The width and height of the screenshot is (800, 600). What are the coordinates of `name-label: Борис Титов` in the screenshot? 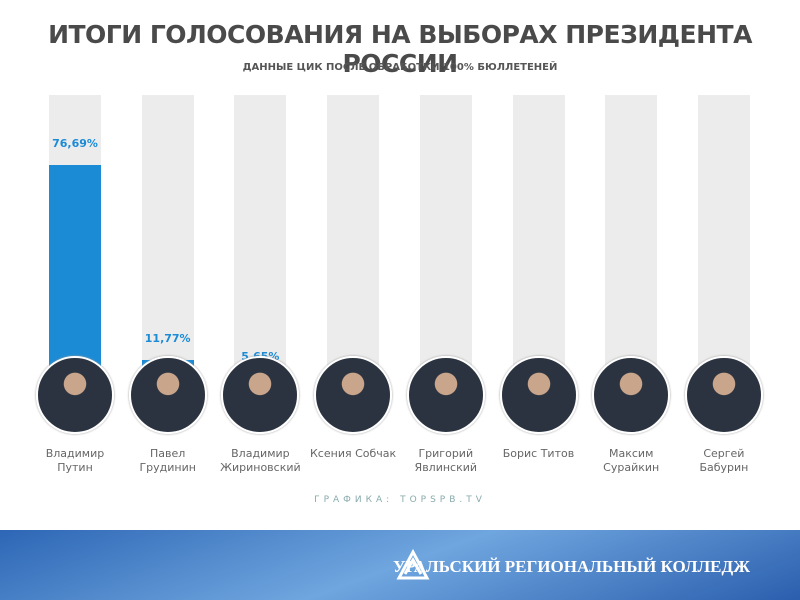 It's located at (538, 453).